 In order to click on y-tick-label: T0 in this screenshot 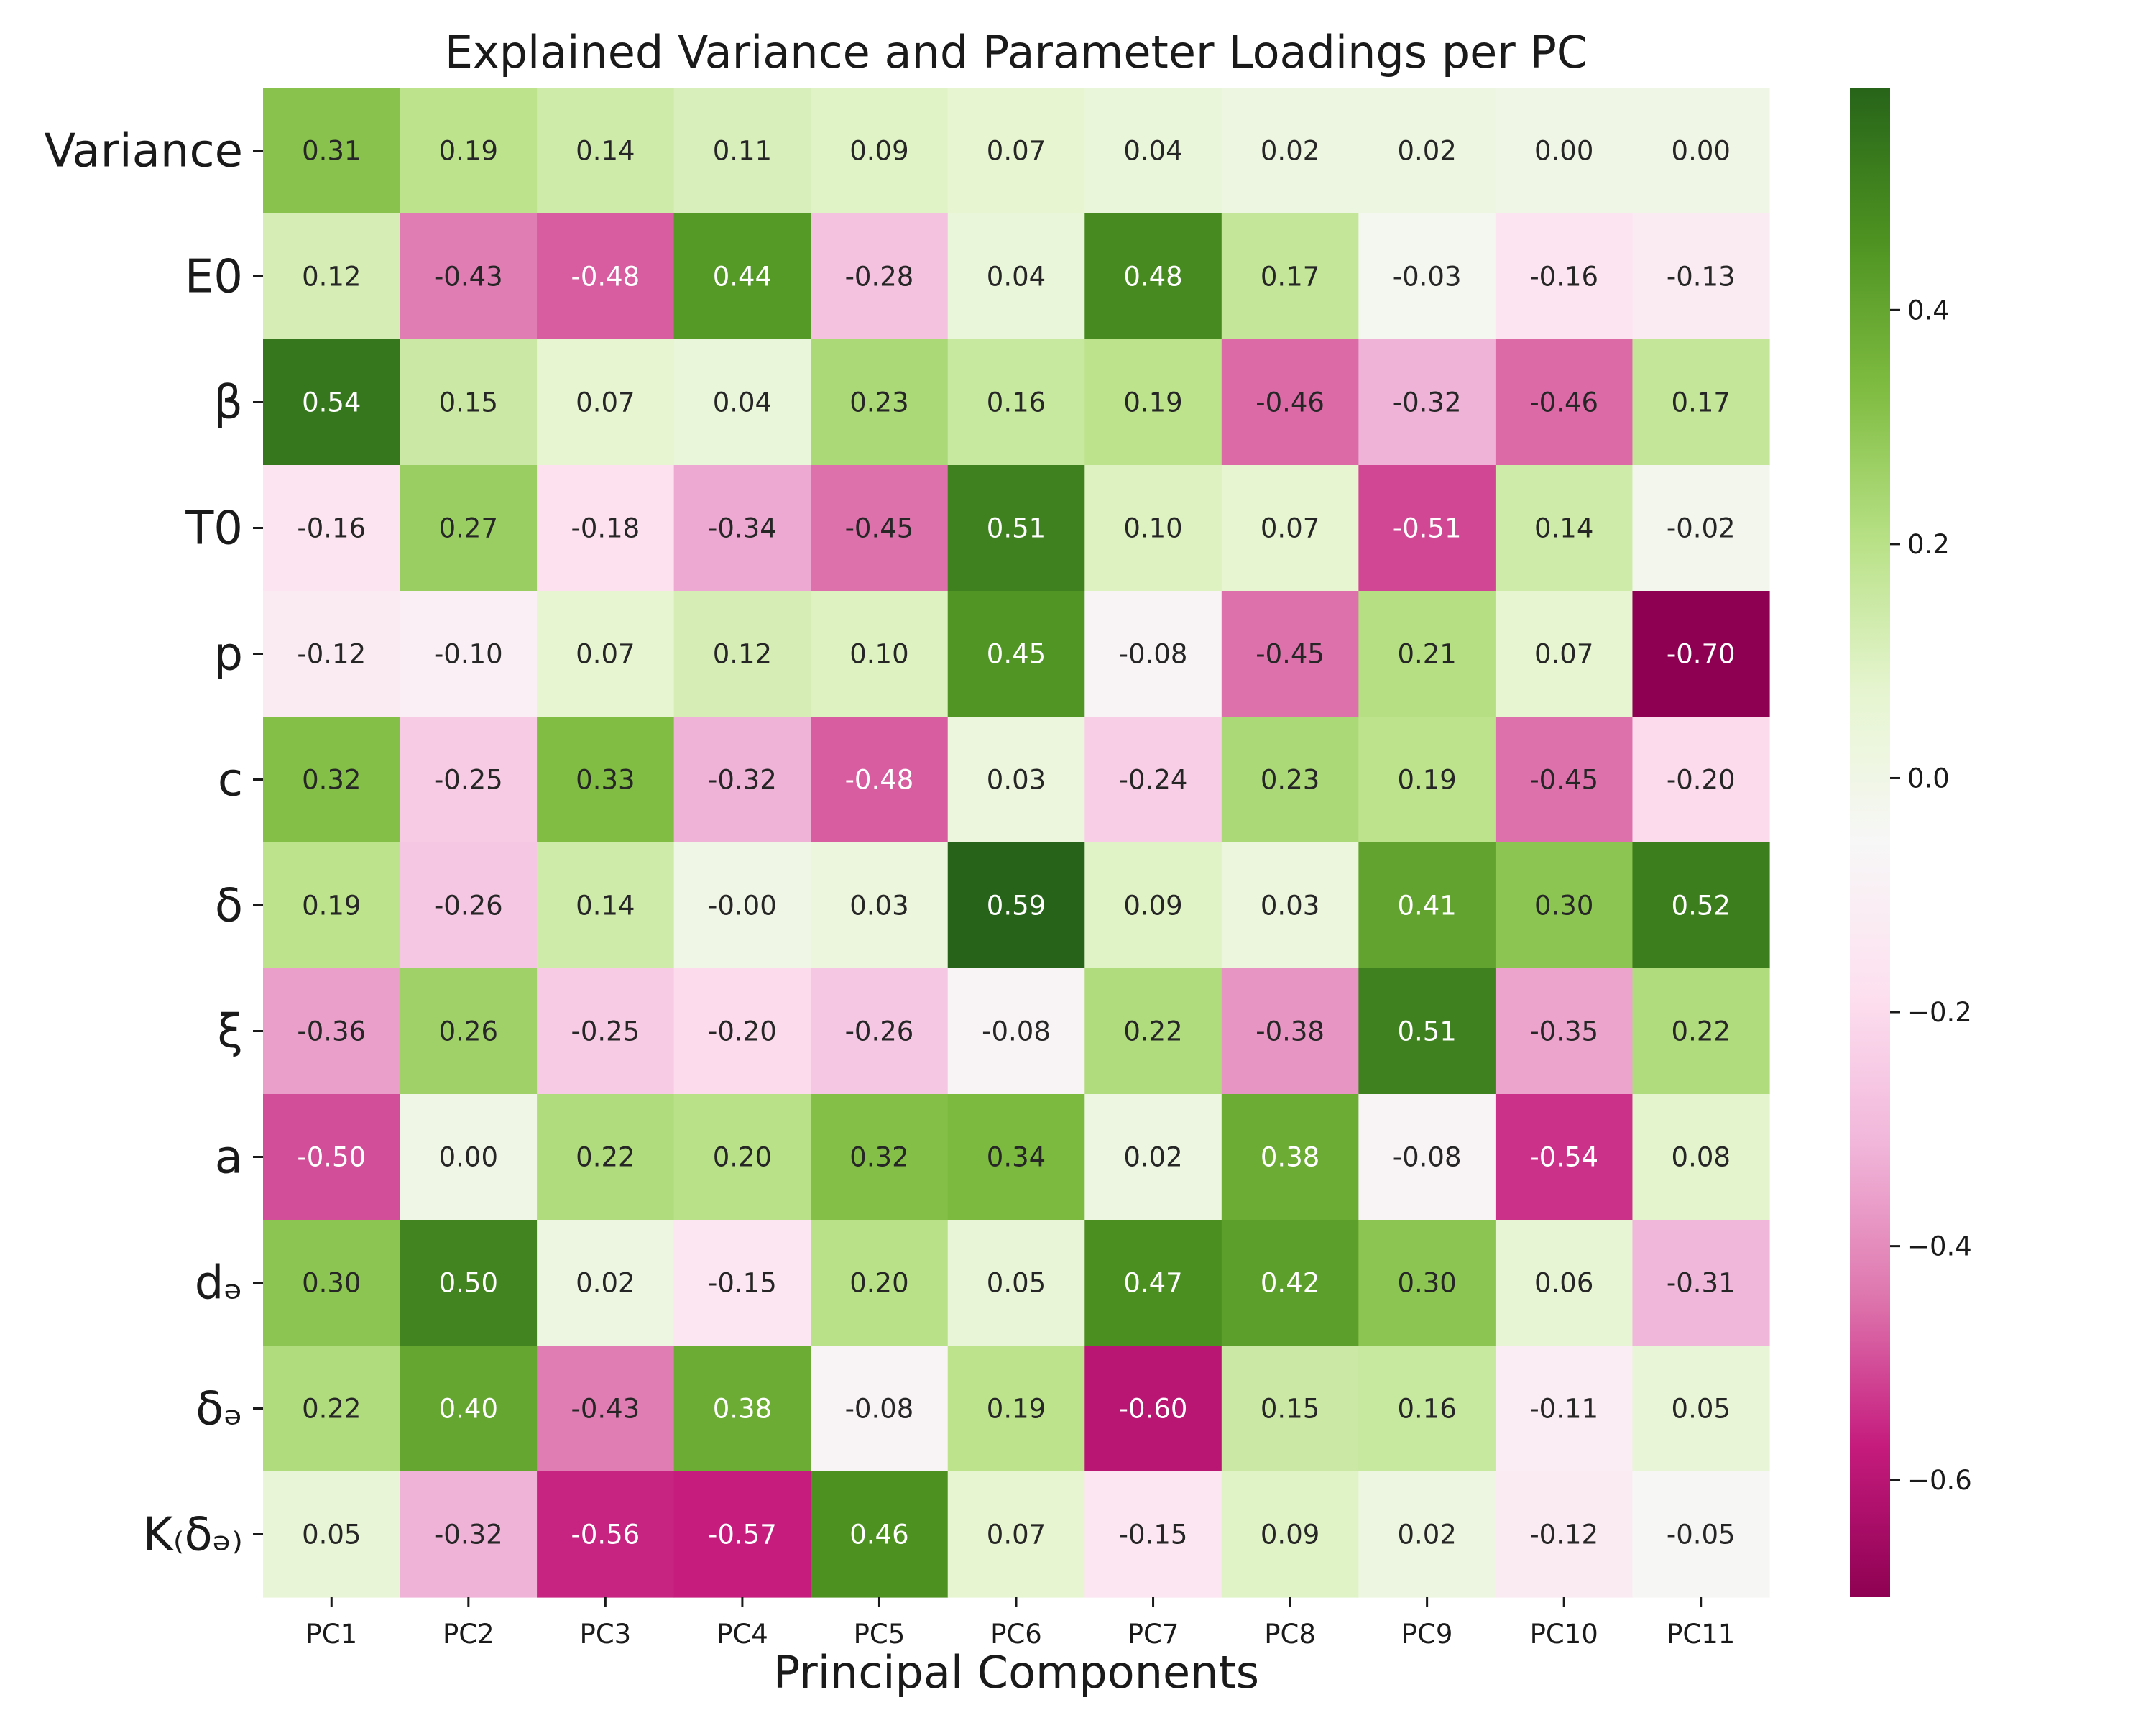, I will do `click(214, 529)`.